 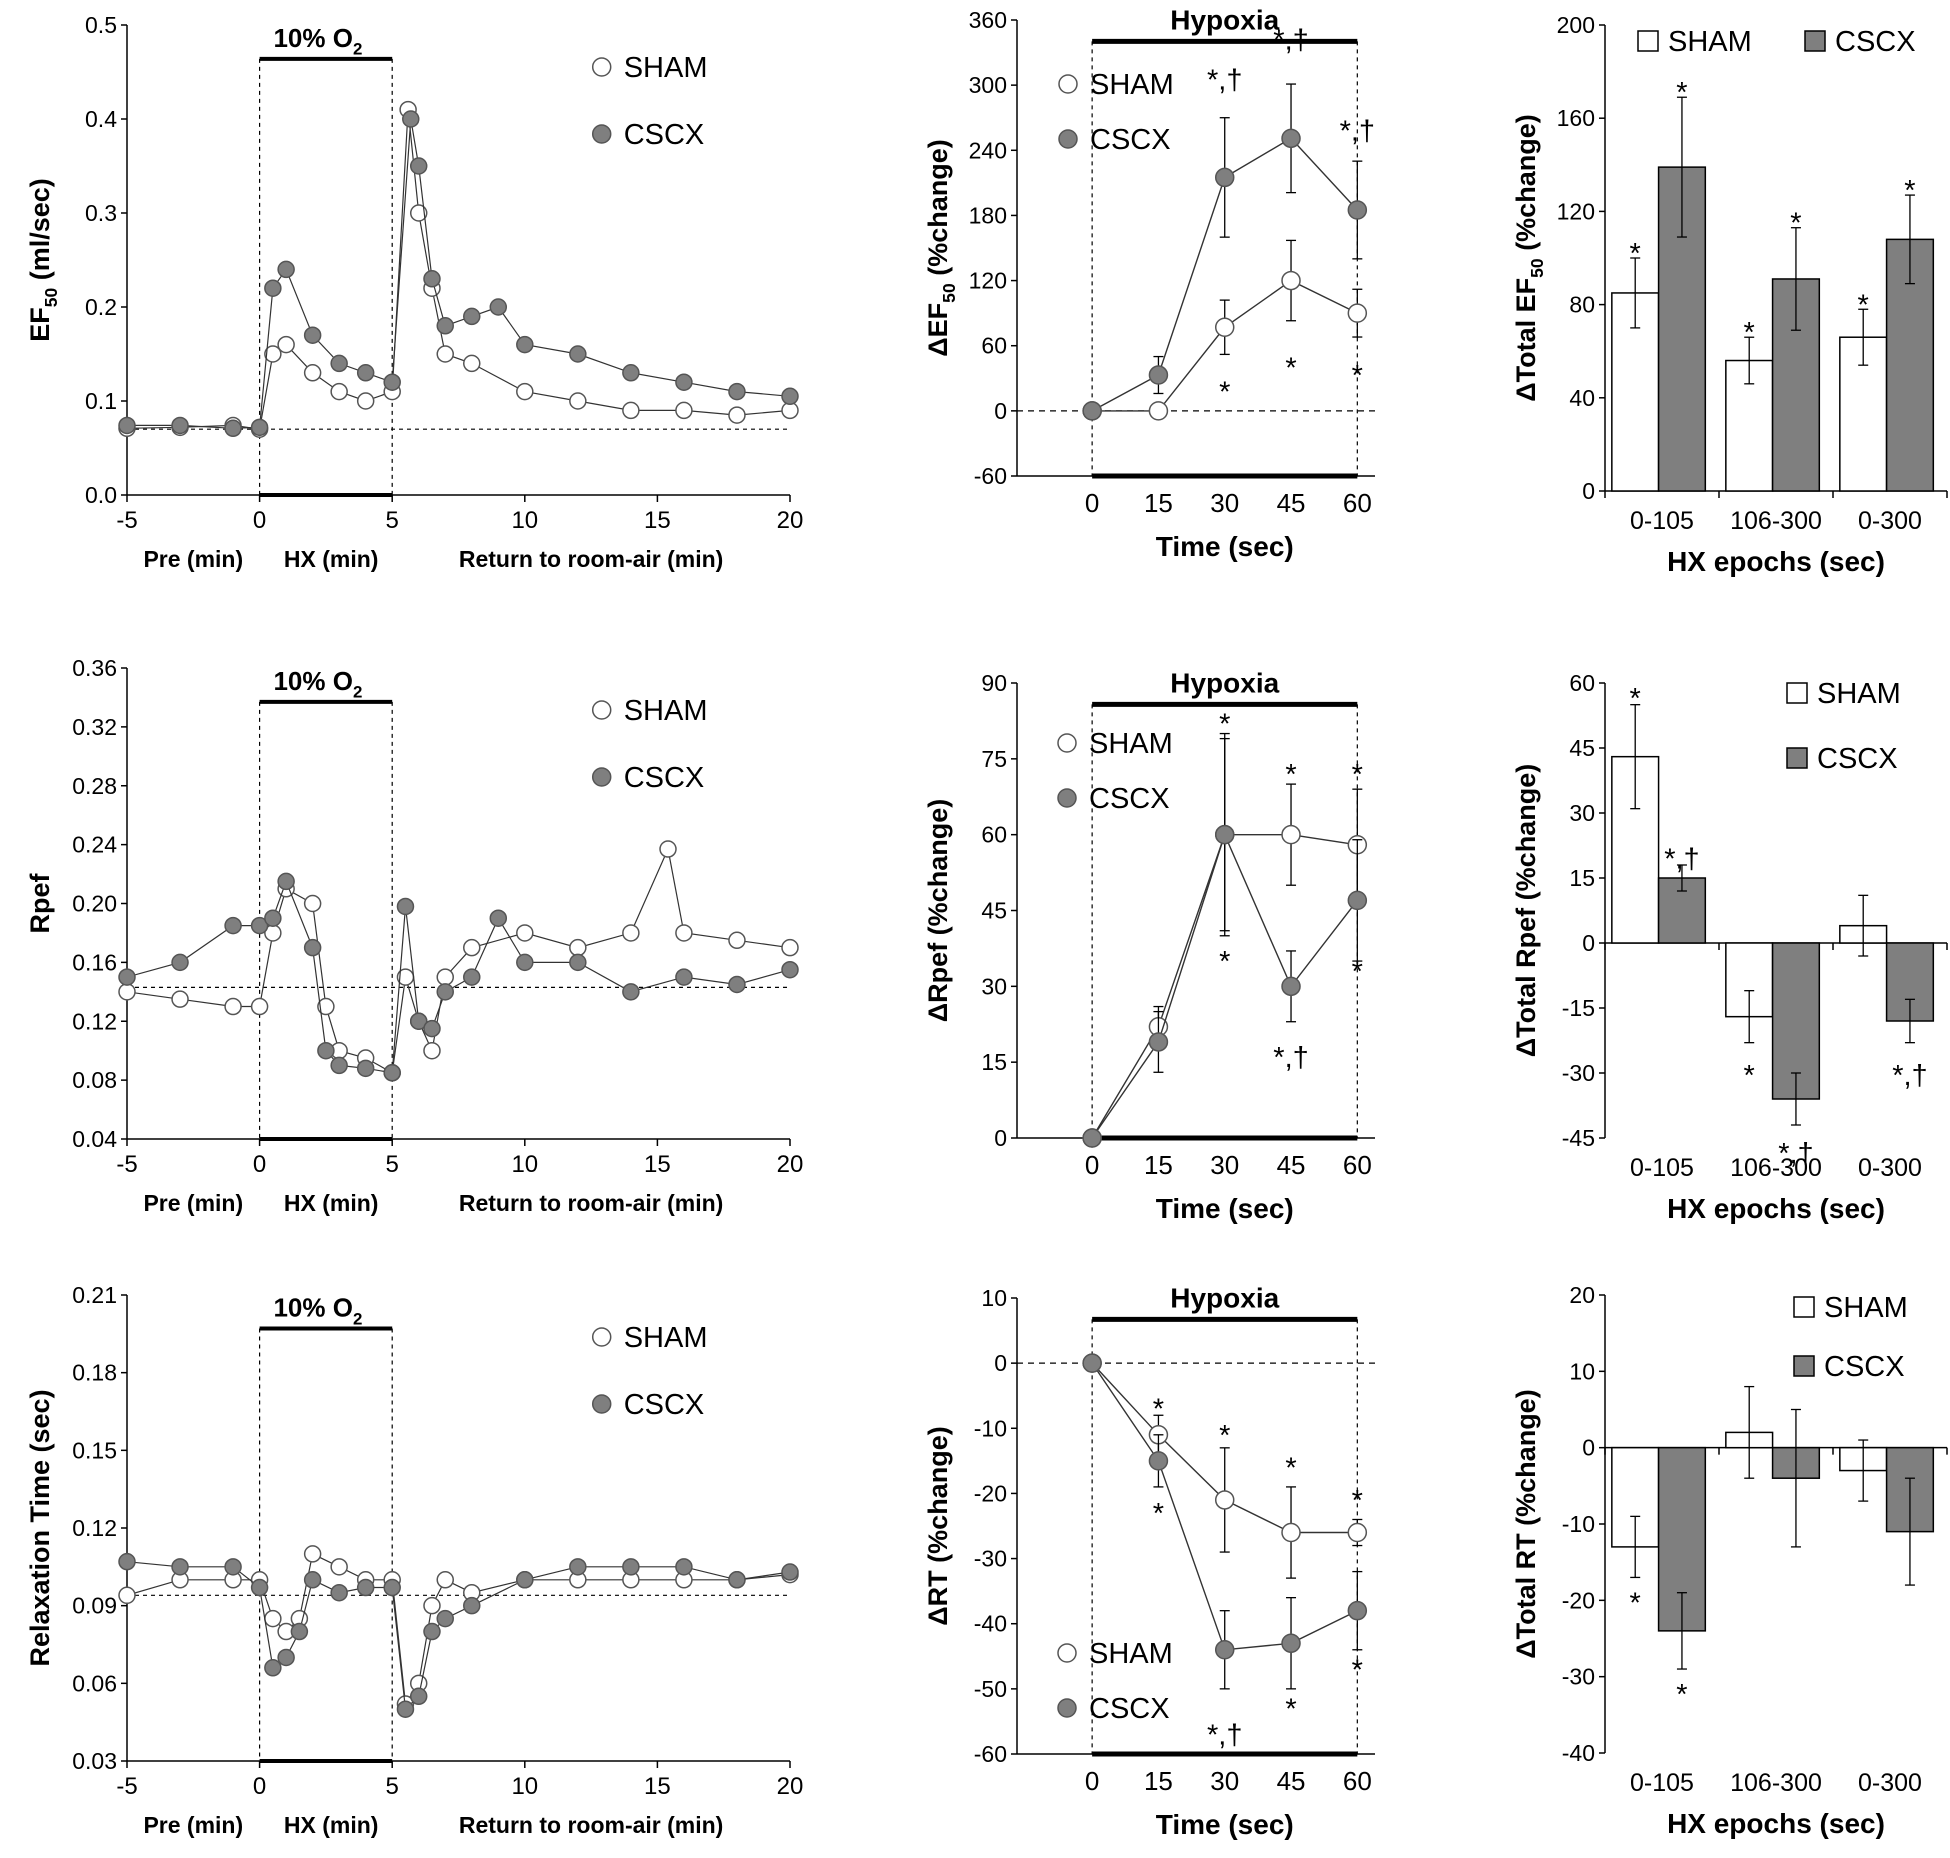 What do you see at coordinates (1890, 1783) in the screenshot?
I see `rt_total-x-tick-label: 0-300` at bounding box center [1890, 1783].